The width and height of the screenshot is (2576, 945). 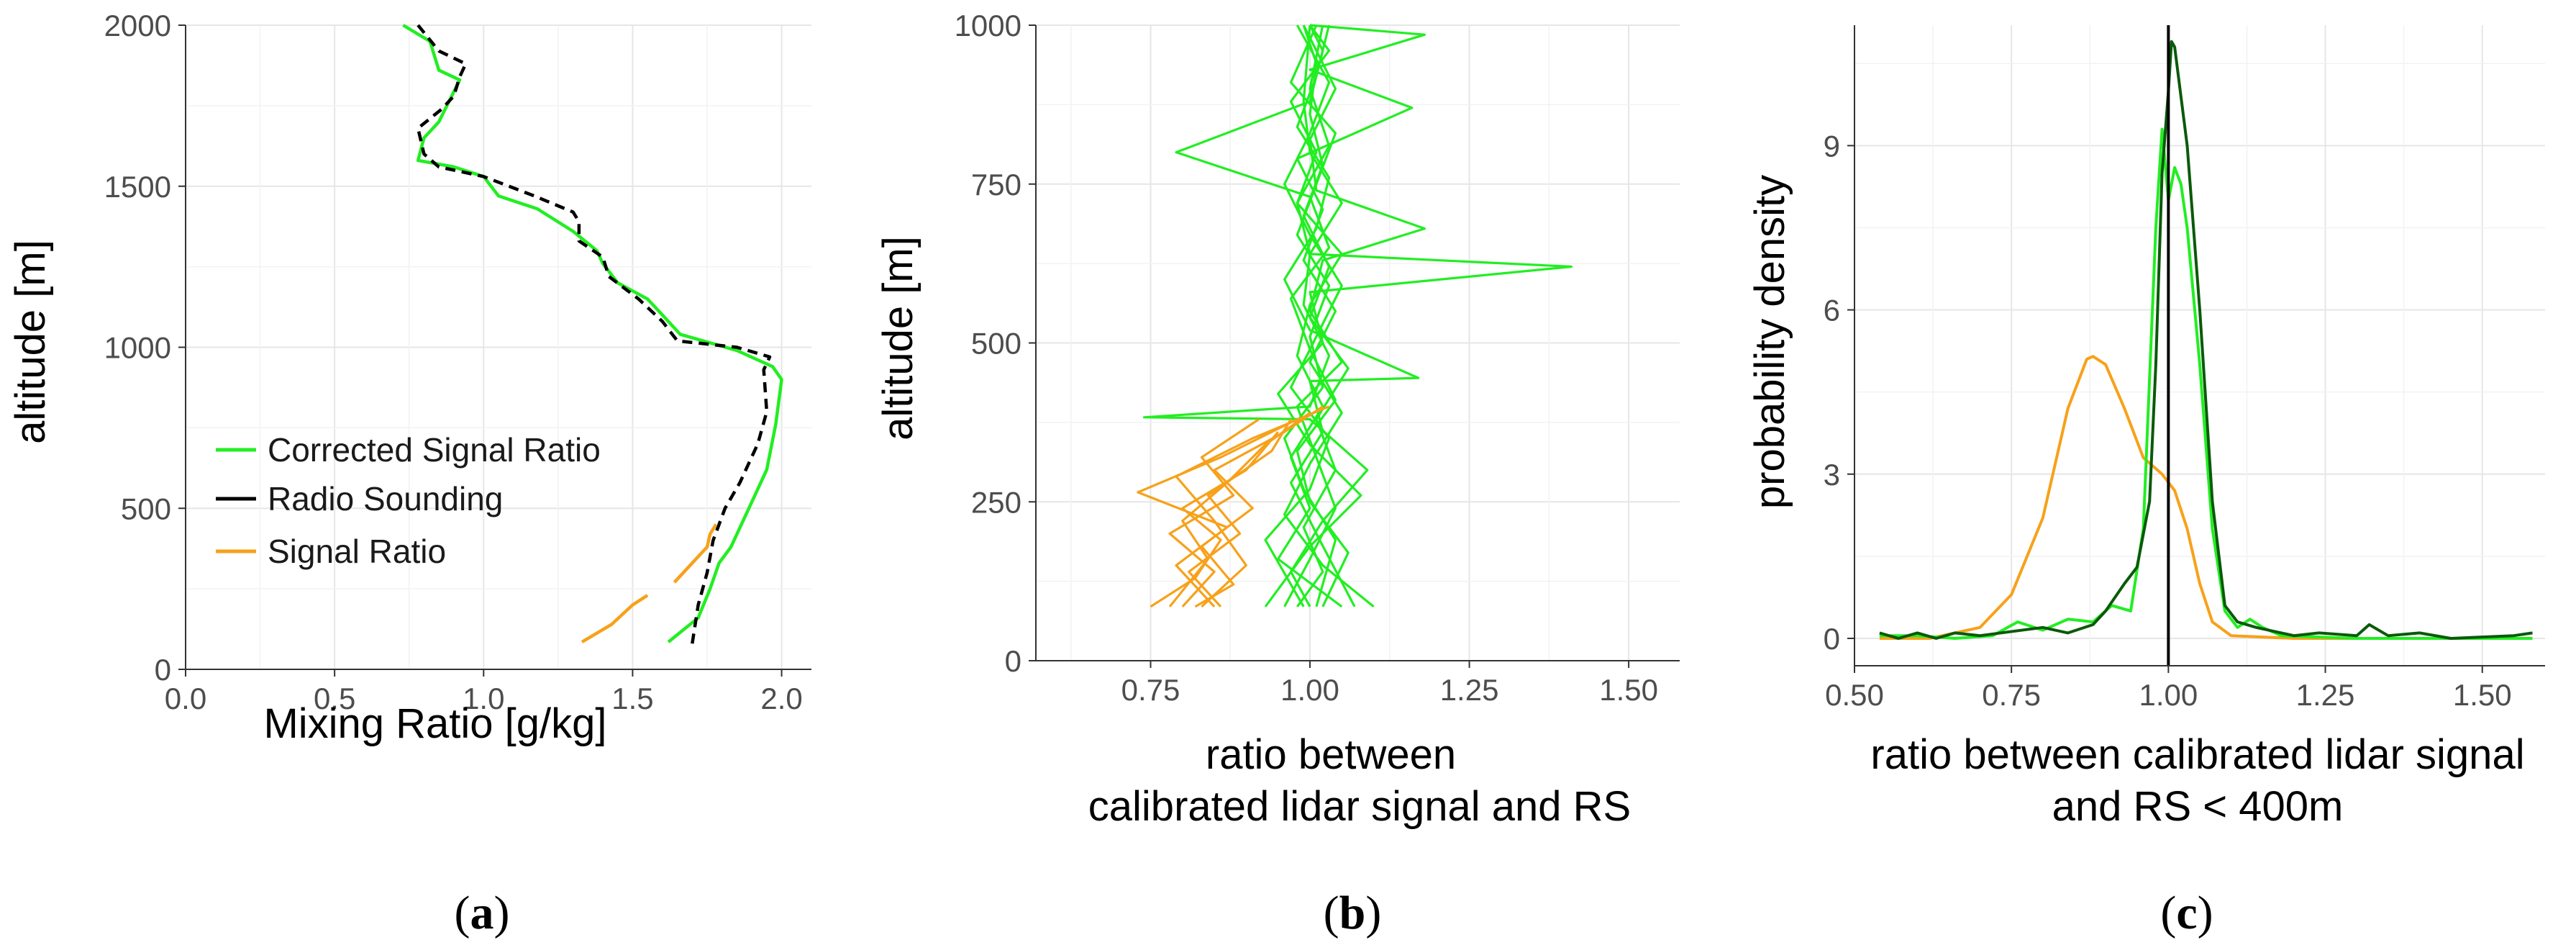 I want to click on y-tick-label: 250, so click(x=996, y=502).